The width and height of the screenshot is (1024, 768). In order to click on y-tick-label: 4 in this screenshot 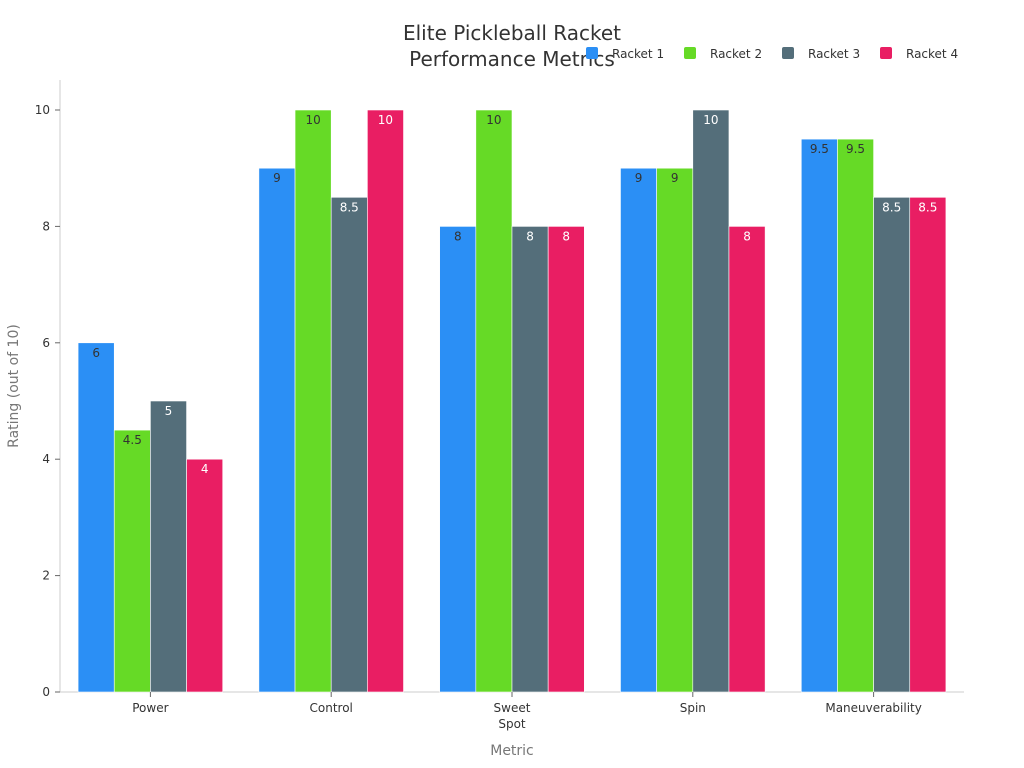, I will do `click(46, 459)`.